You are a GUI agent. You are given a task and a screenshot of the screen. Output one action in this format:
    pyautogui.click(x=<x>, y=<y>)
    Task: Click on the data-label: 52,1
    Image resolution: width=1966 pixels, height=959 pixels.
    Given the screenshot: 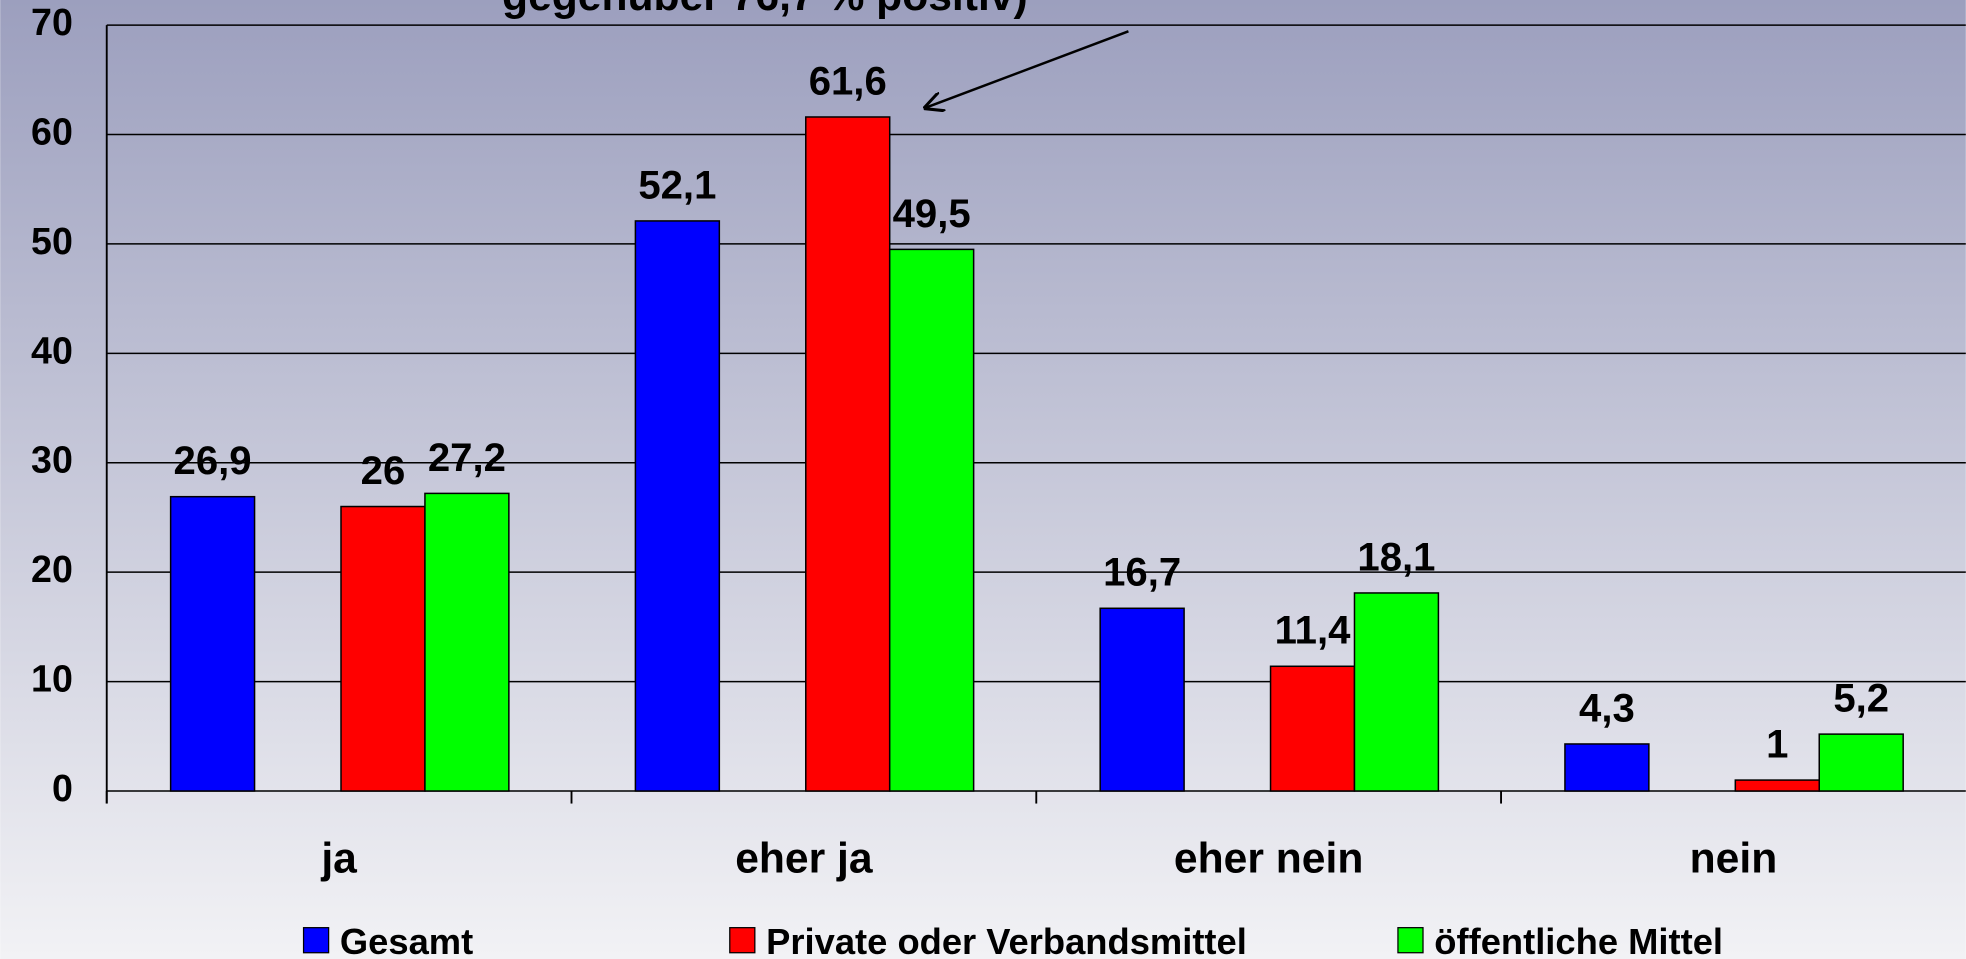 What is the action you would take?
    pyautogui.click(x=677, y=185)
    